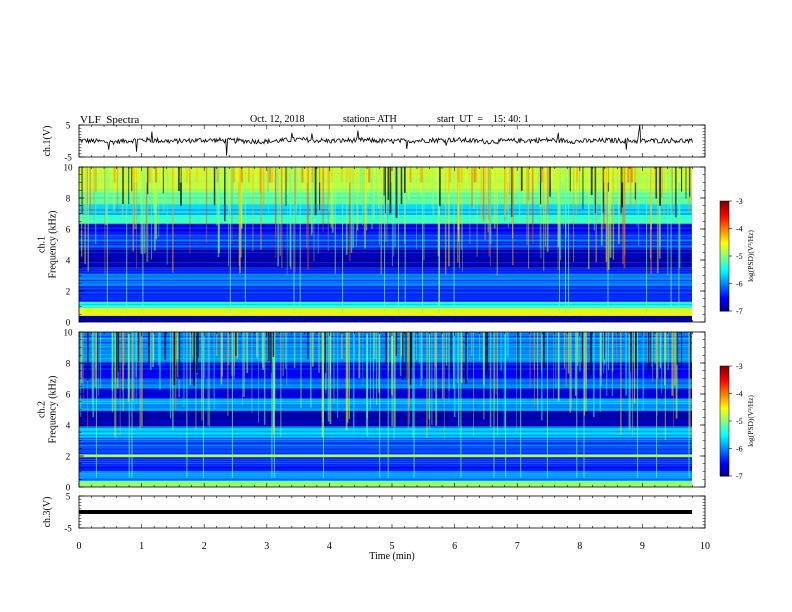 This screenshot has height=612, width=792. Describe the element at coordinates (391, 556) in the screenshot. I see `x-axis-label: Time (min)` at that location.